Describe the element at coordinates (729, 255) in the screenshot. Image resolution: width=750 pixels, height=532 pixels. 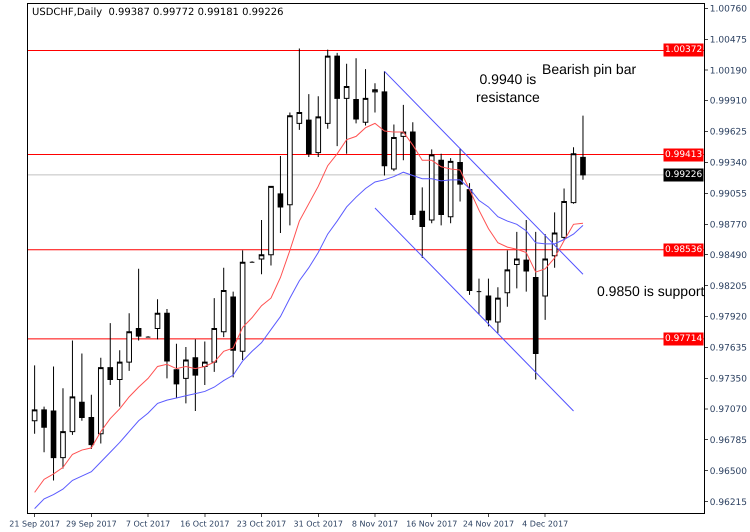
I see `y-tick-label: 0.98490` at that location.